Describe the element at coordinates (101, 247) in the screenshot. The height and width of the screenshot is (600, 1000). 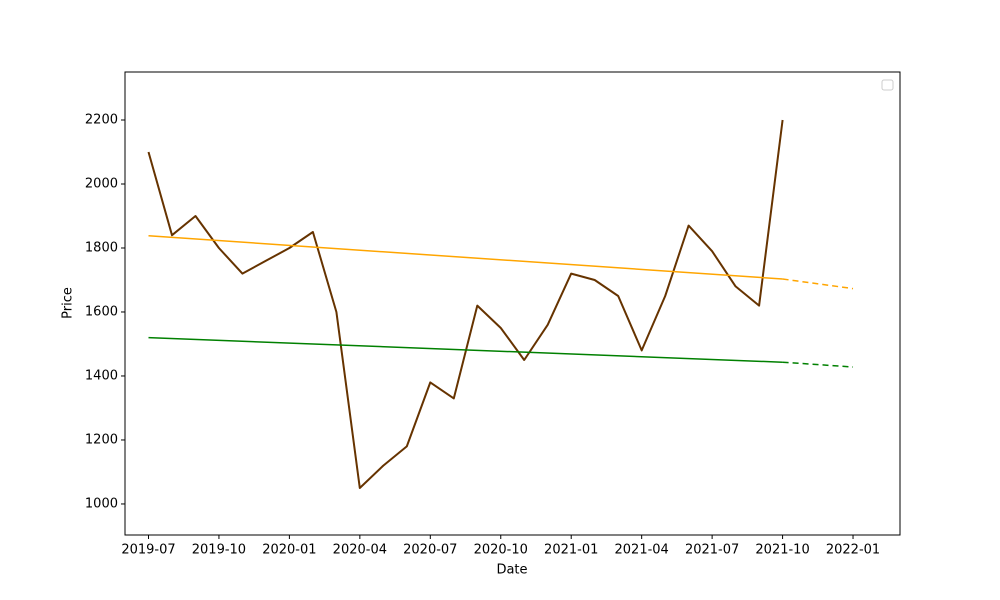
I see `y-tick-label: 1800` at that location.